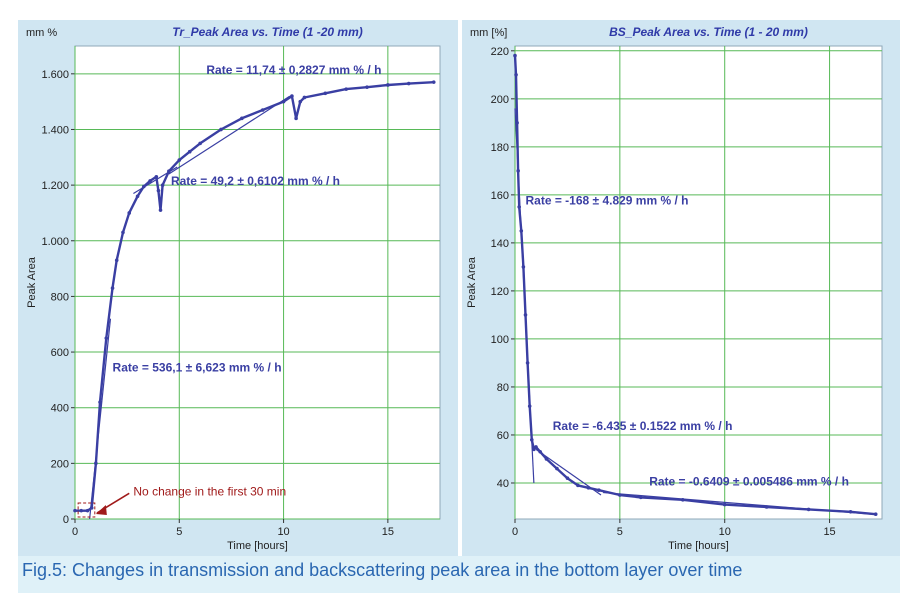  Describe the element at coordinates (60, 409) in the screenshot. I see `y-tick-label: 400` at that location.